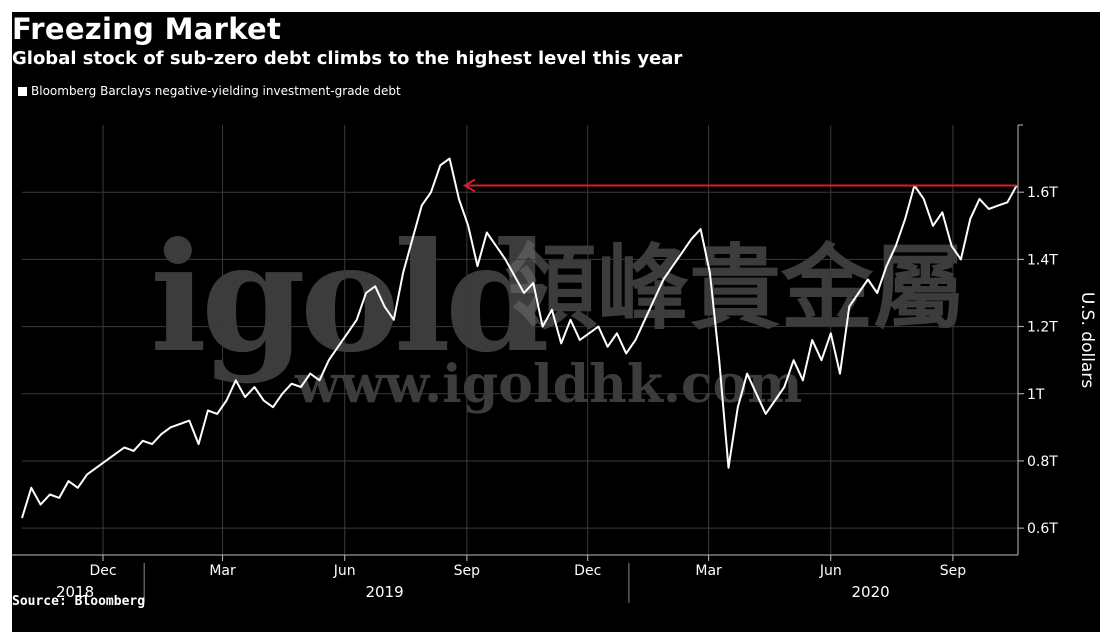  Describe the element at coordinates (79, 601) in the screenshot. I see `source-note: Source: Bloomberg` at that location.